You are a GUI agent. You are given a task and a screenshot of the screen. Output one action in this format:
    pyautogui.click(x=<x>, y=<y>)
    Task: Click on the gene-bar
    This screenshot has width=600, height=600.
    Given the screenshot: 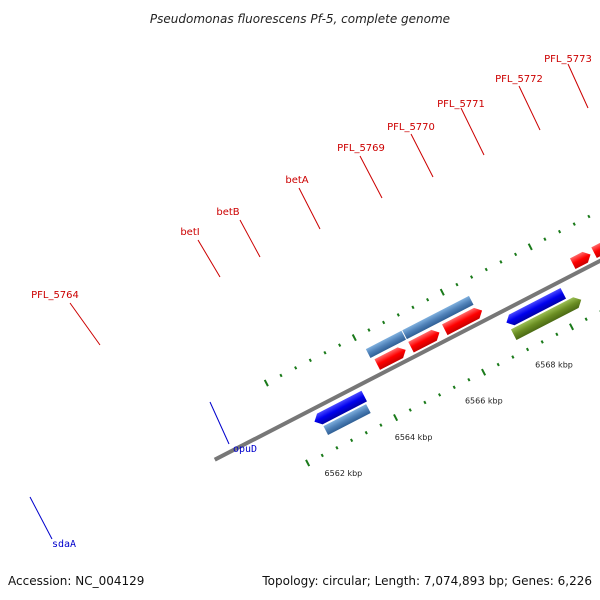 What is the action you would take?
    pyautogui.click(x=385, y=344)
    